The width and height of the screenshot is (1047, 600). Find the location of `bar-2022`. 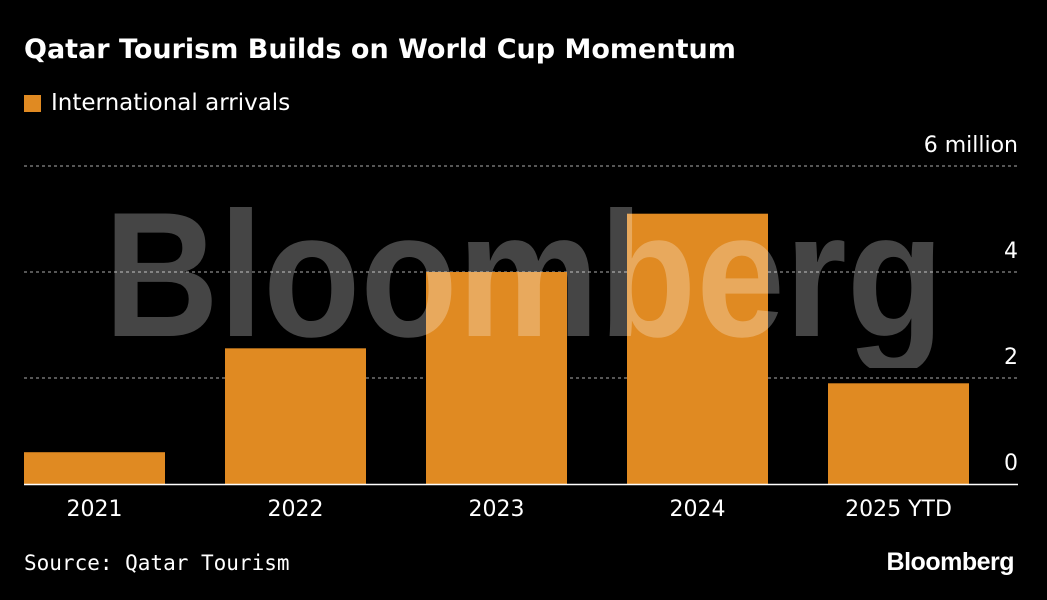

bar-2022 is located at coordinates (295, 416).